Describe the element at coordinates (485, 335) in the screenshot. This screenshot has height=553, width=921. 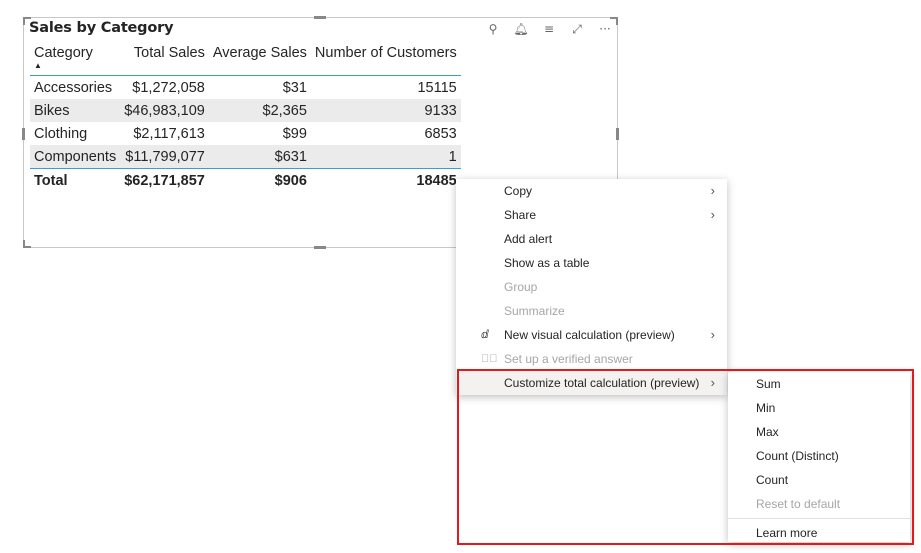
I see `visual-calculation-icon: ⅆ` at that location.